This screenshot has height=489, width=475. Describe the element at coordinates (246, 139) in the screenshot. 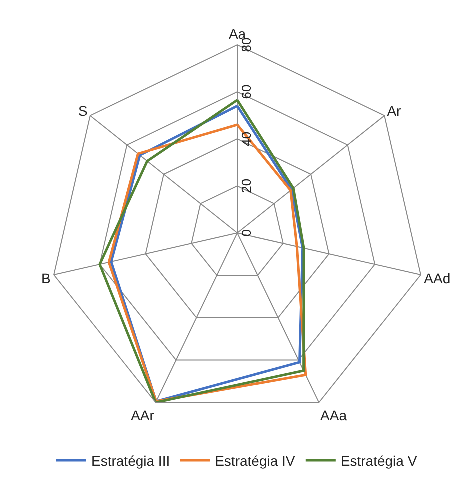

I see `y-tick-label: 40` at that location.